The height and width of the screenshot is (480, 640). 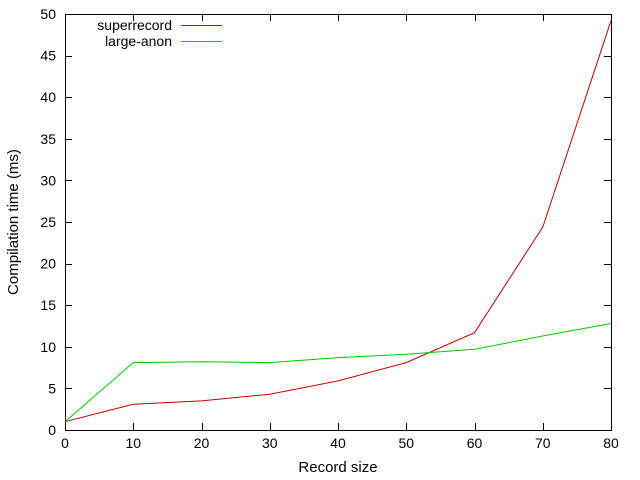 What do you see at coordinates (611, 443) in the screenshot?
I see `x-tick-label: 80` at bounding box center [611, 443].